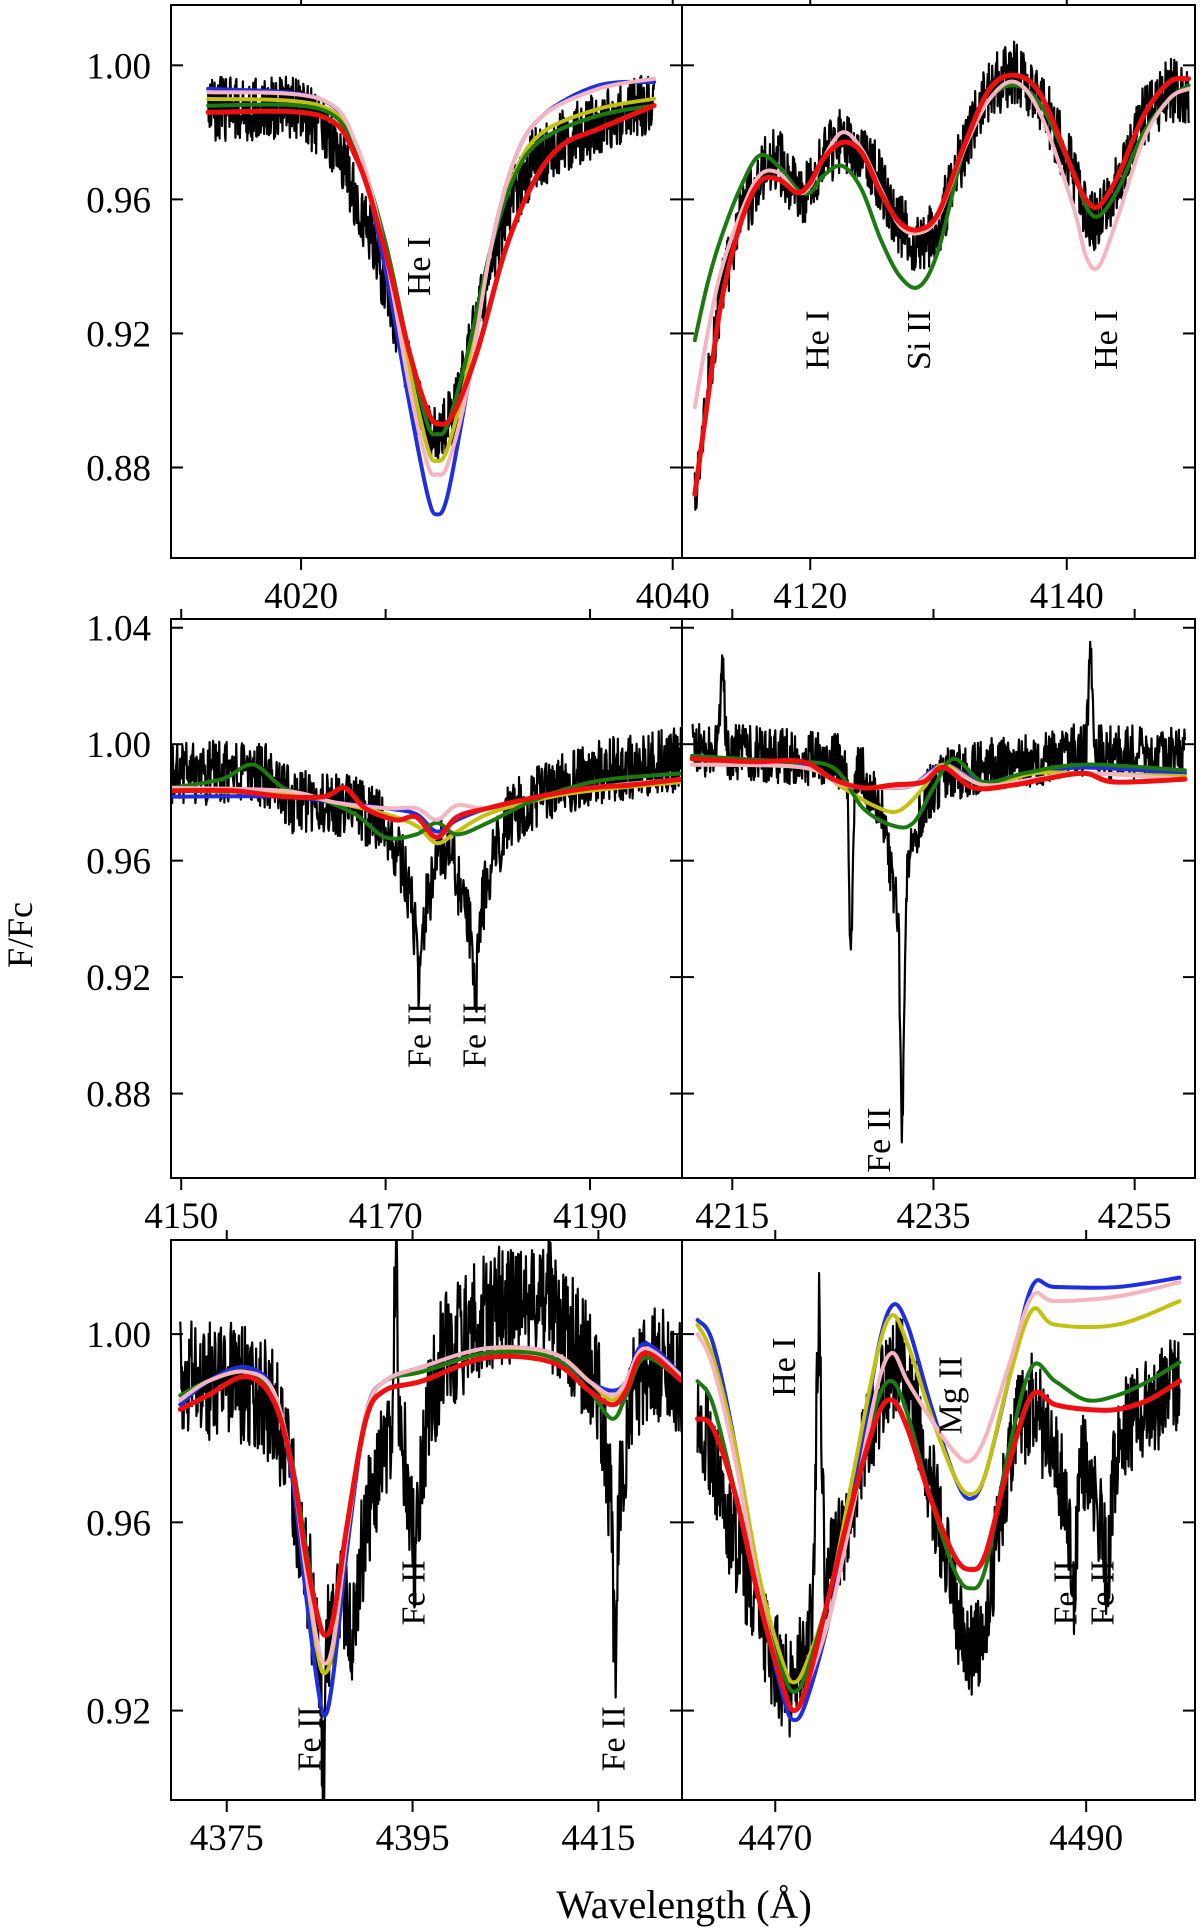  I want to click on x-tick-label: 4395, so click(413, 1838).